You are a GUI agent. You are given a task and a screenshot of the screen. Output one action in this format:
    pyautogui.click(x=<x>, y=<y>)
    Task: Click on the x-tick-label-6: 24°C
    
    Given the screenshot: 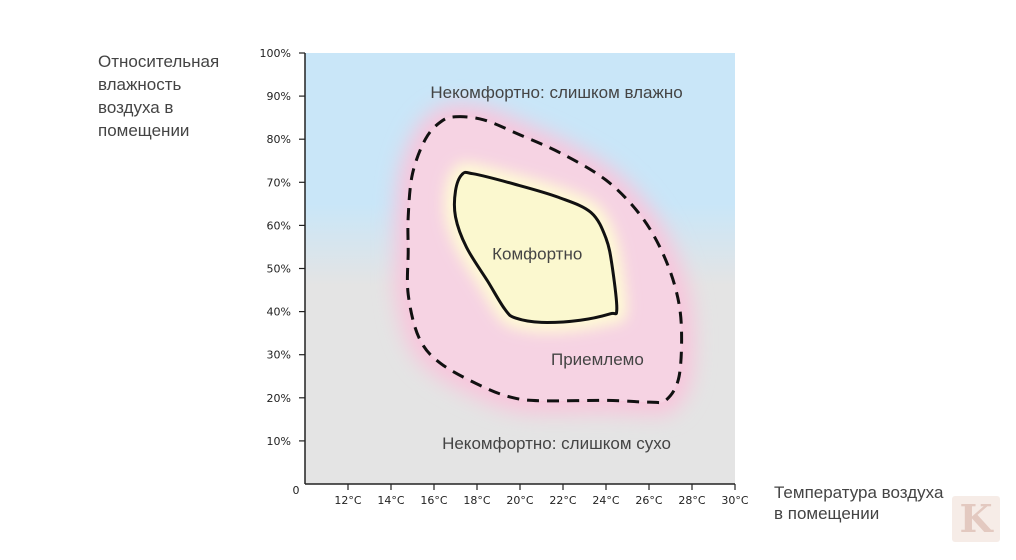 What is the action you would take?
    pyautogui.click(x=605, y=500)
    